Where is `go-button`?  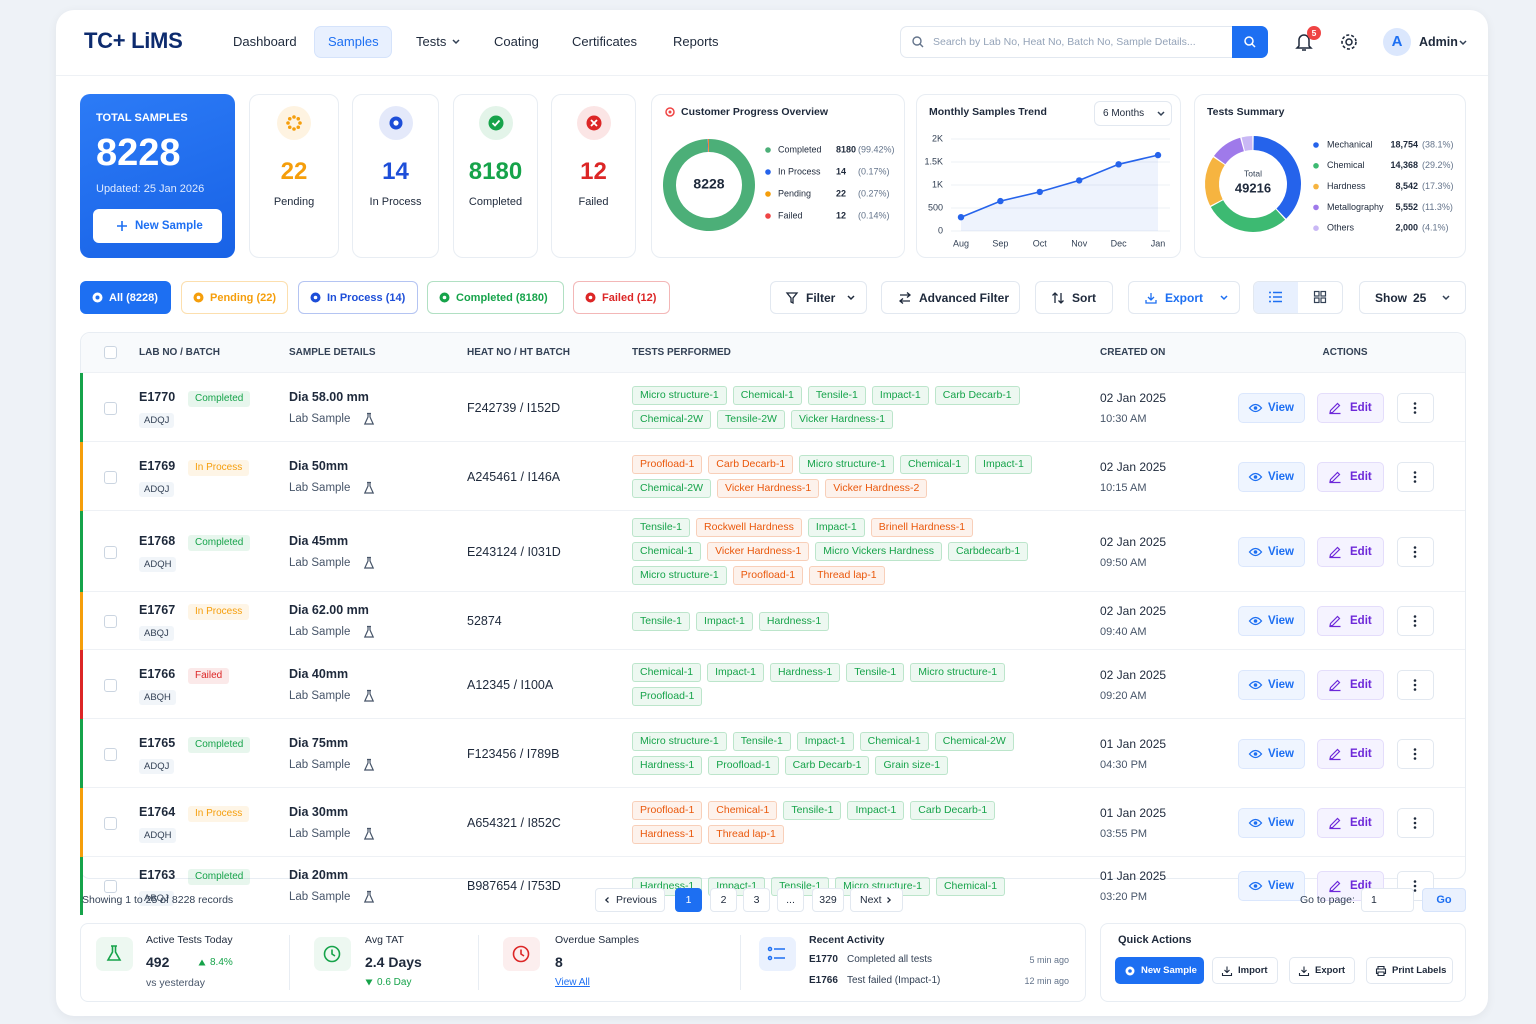
go-button is located at coordinates (1444, 900).